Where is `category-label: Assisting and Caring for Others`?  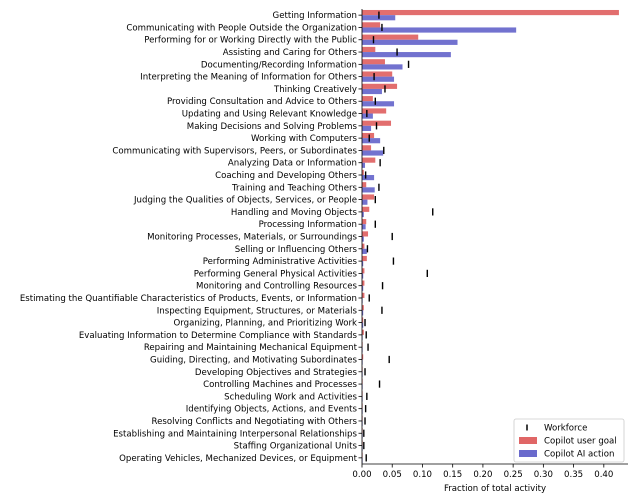 category-label: Assisting and Caring for Others is located at coordinates (290, 53).